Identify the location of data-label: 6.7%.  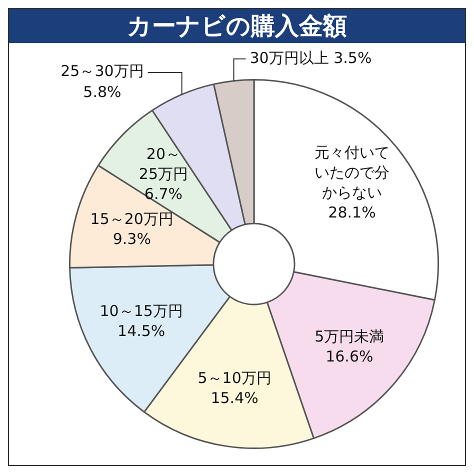
(163, 194).